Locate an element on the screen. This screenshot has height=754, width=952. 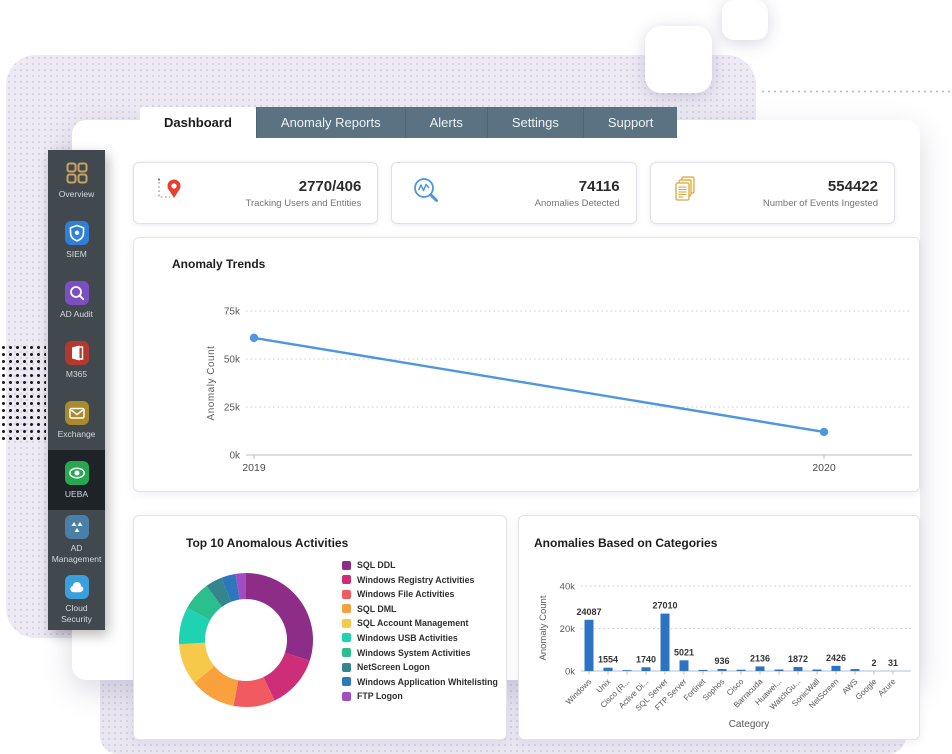
svg-text: 1740 is located at coordinates (646, 659).